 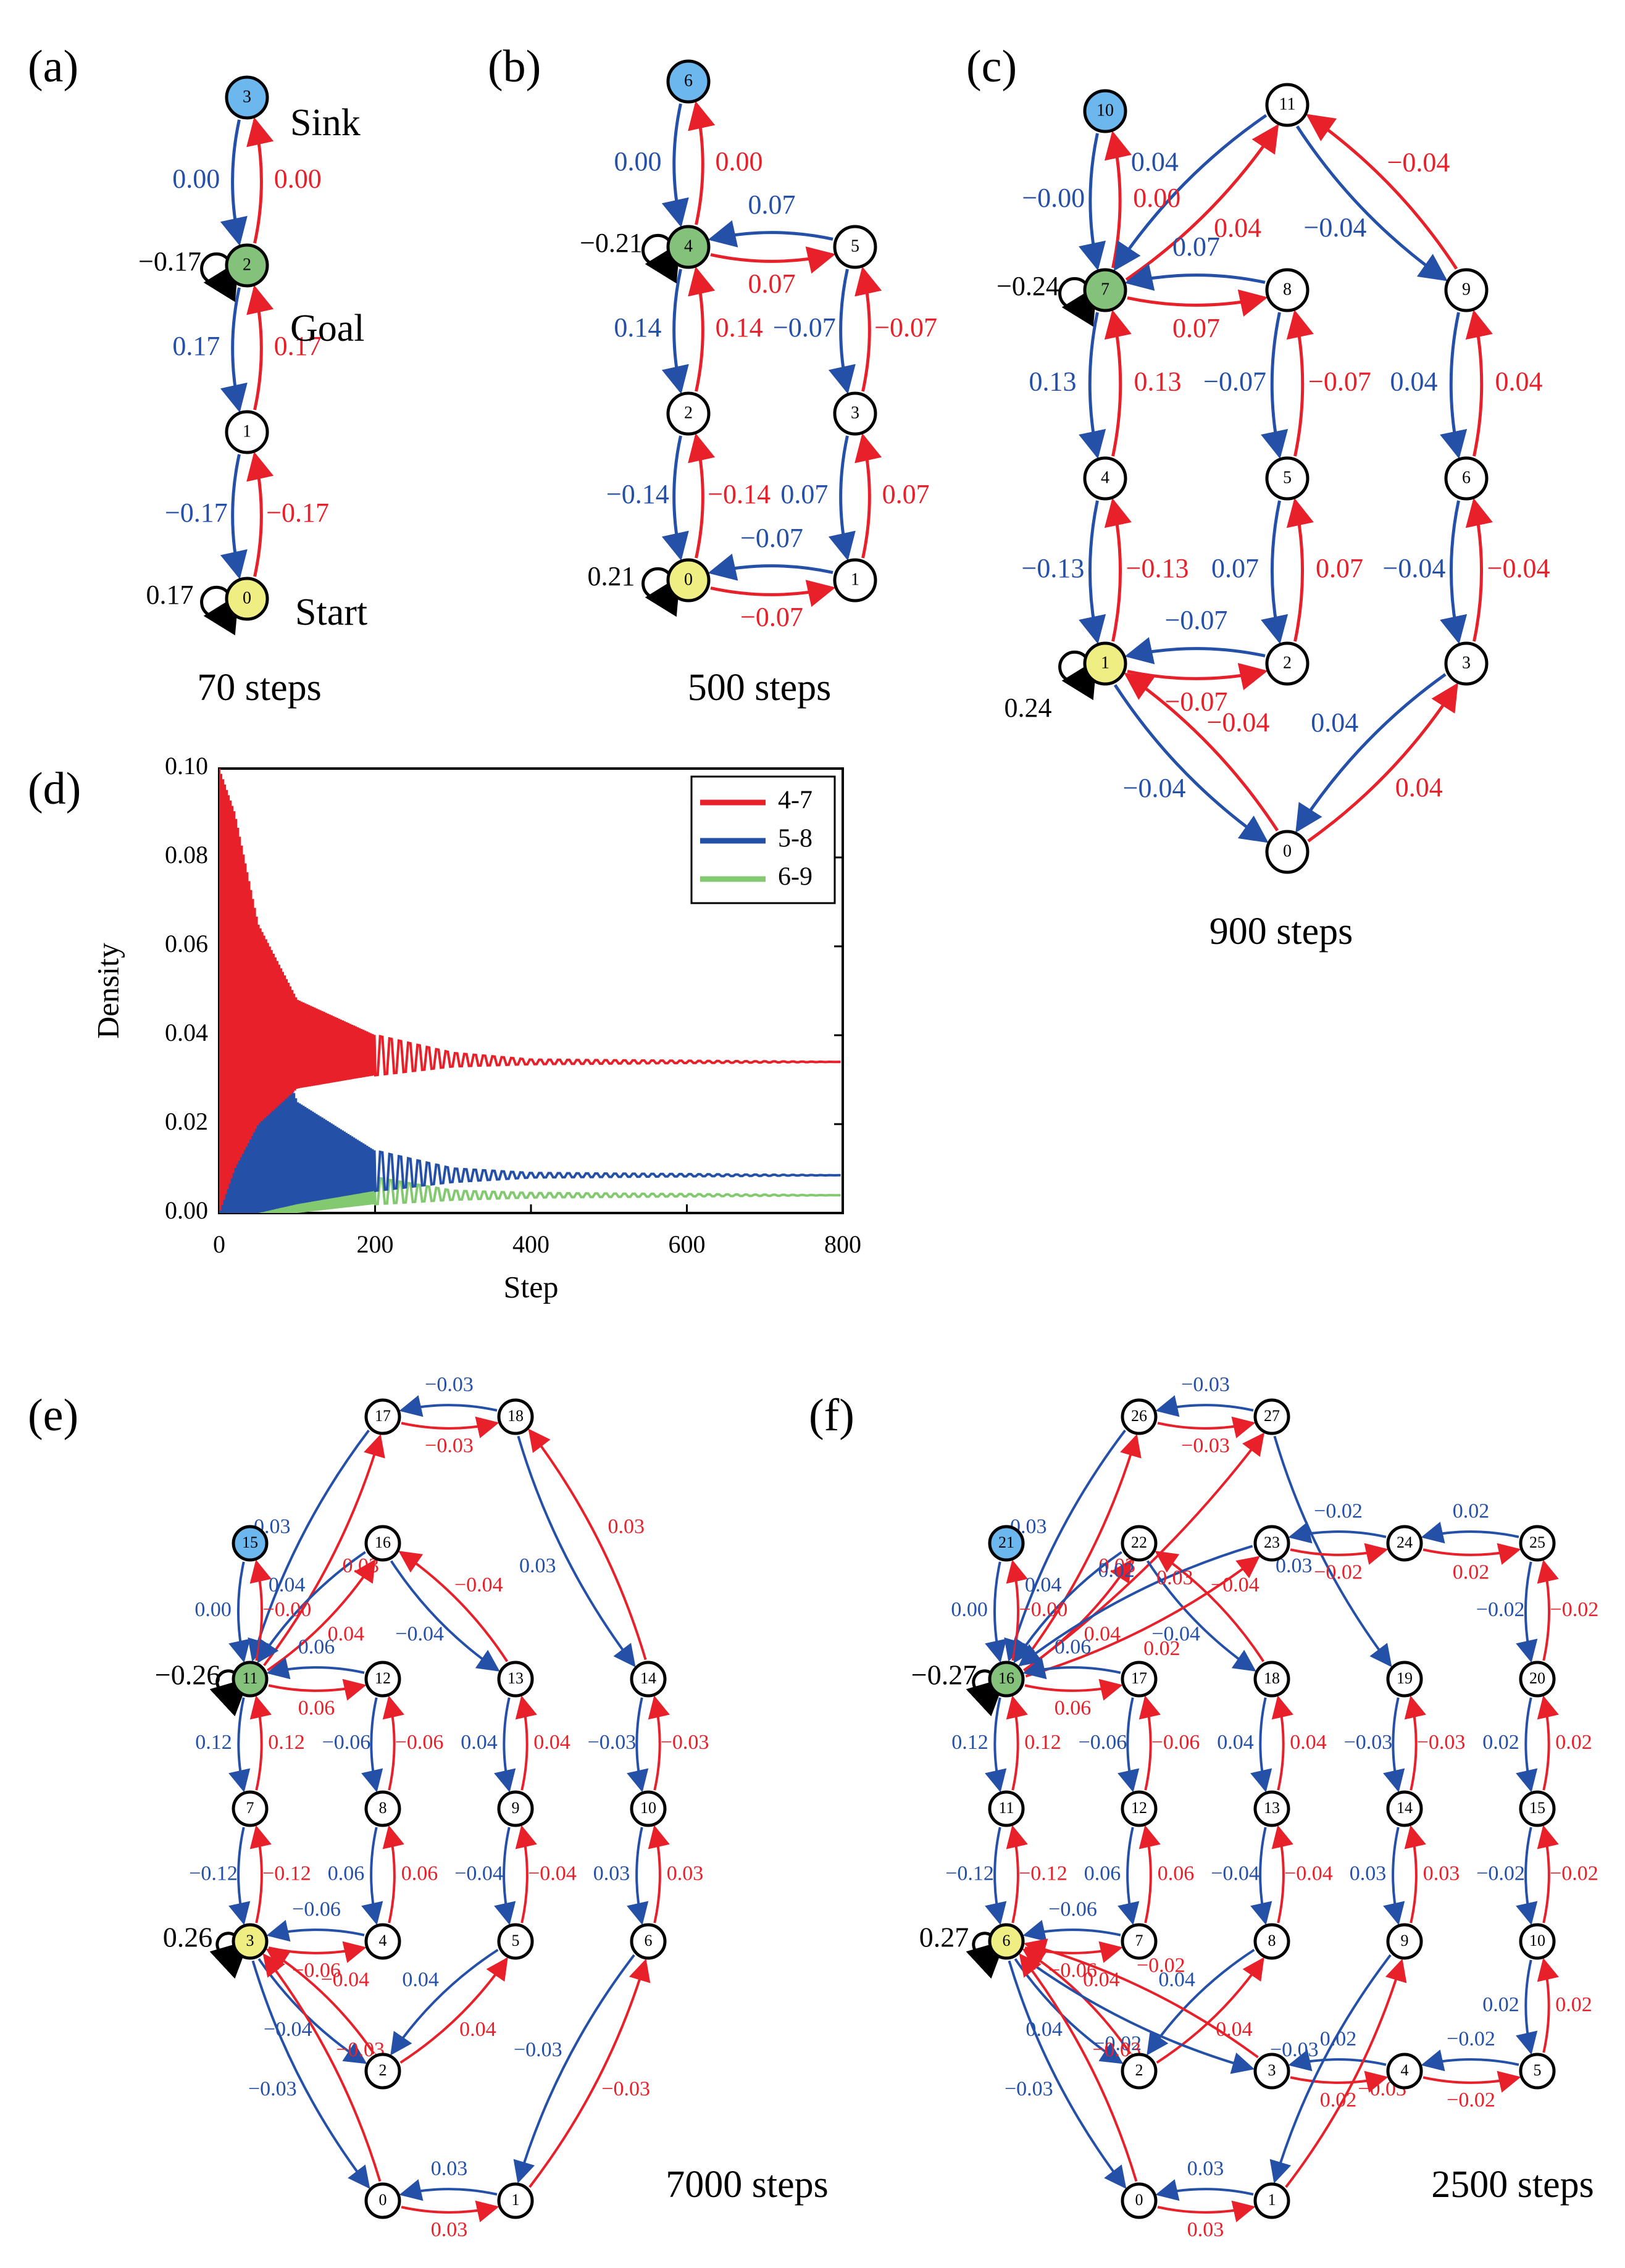 I want to click on edge-f-6-11-red, so click(x=1017, y=1874).